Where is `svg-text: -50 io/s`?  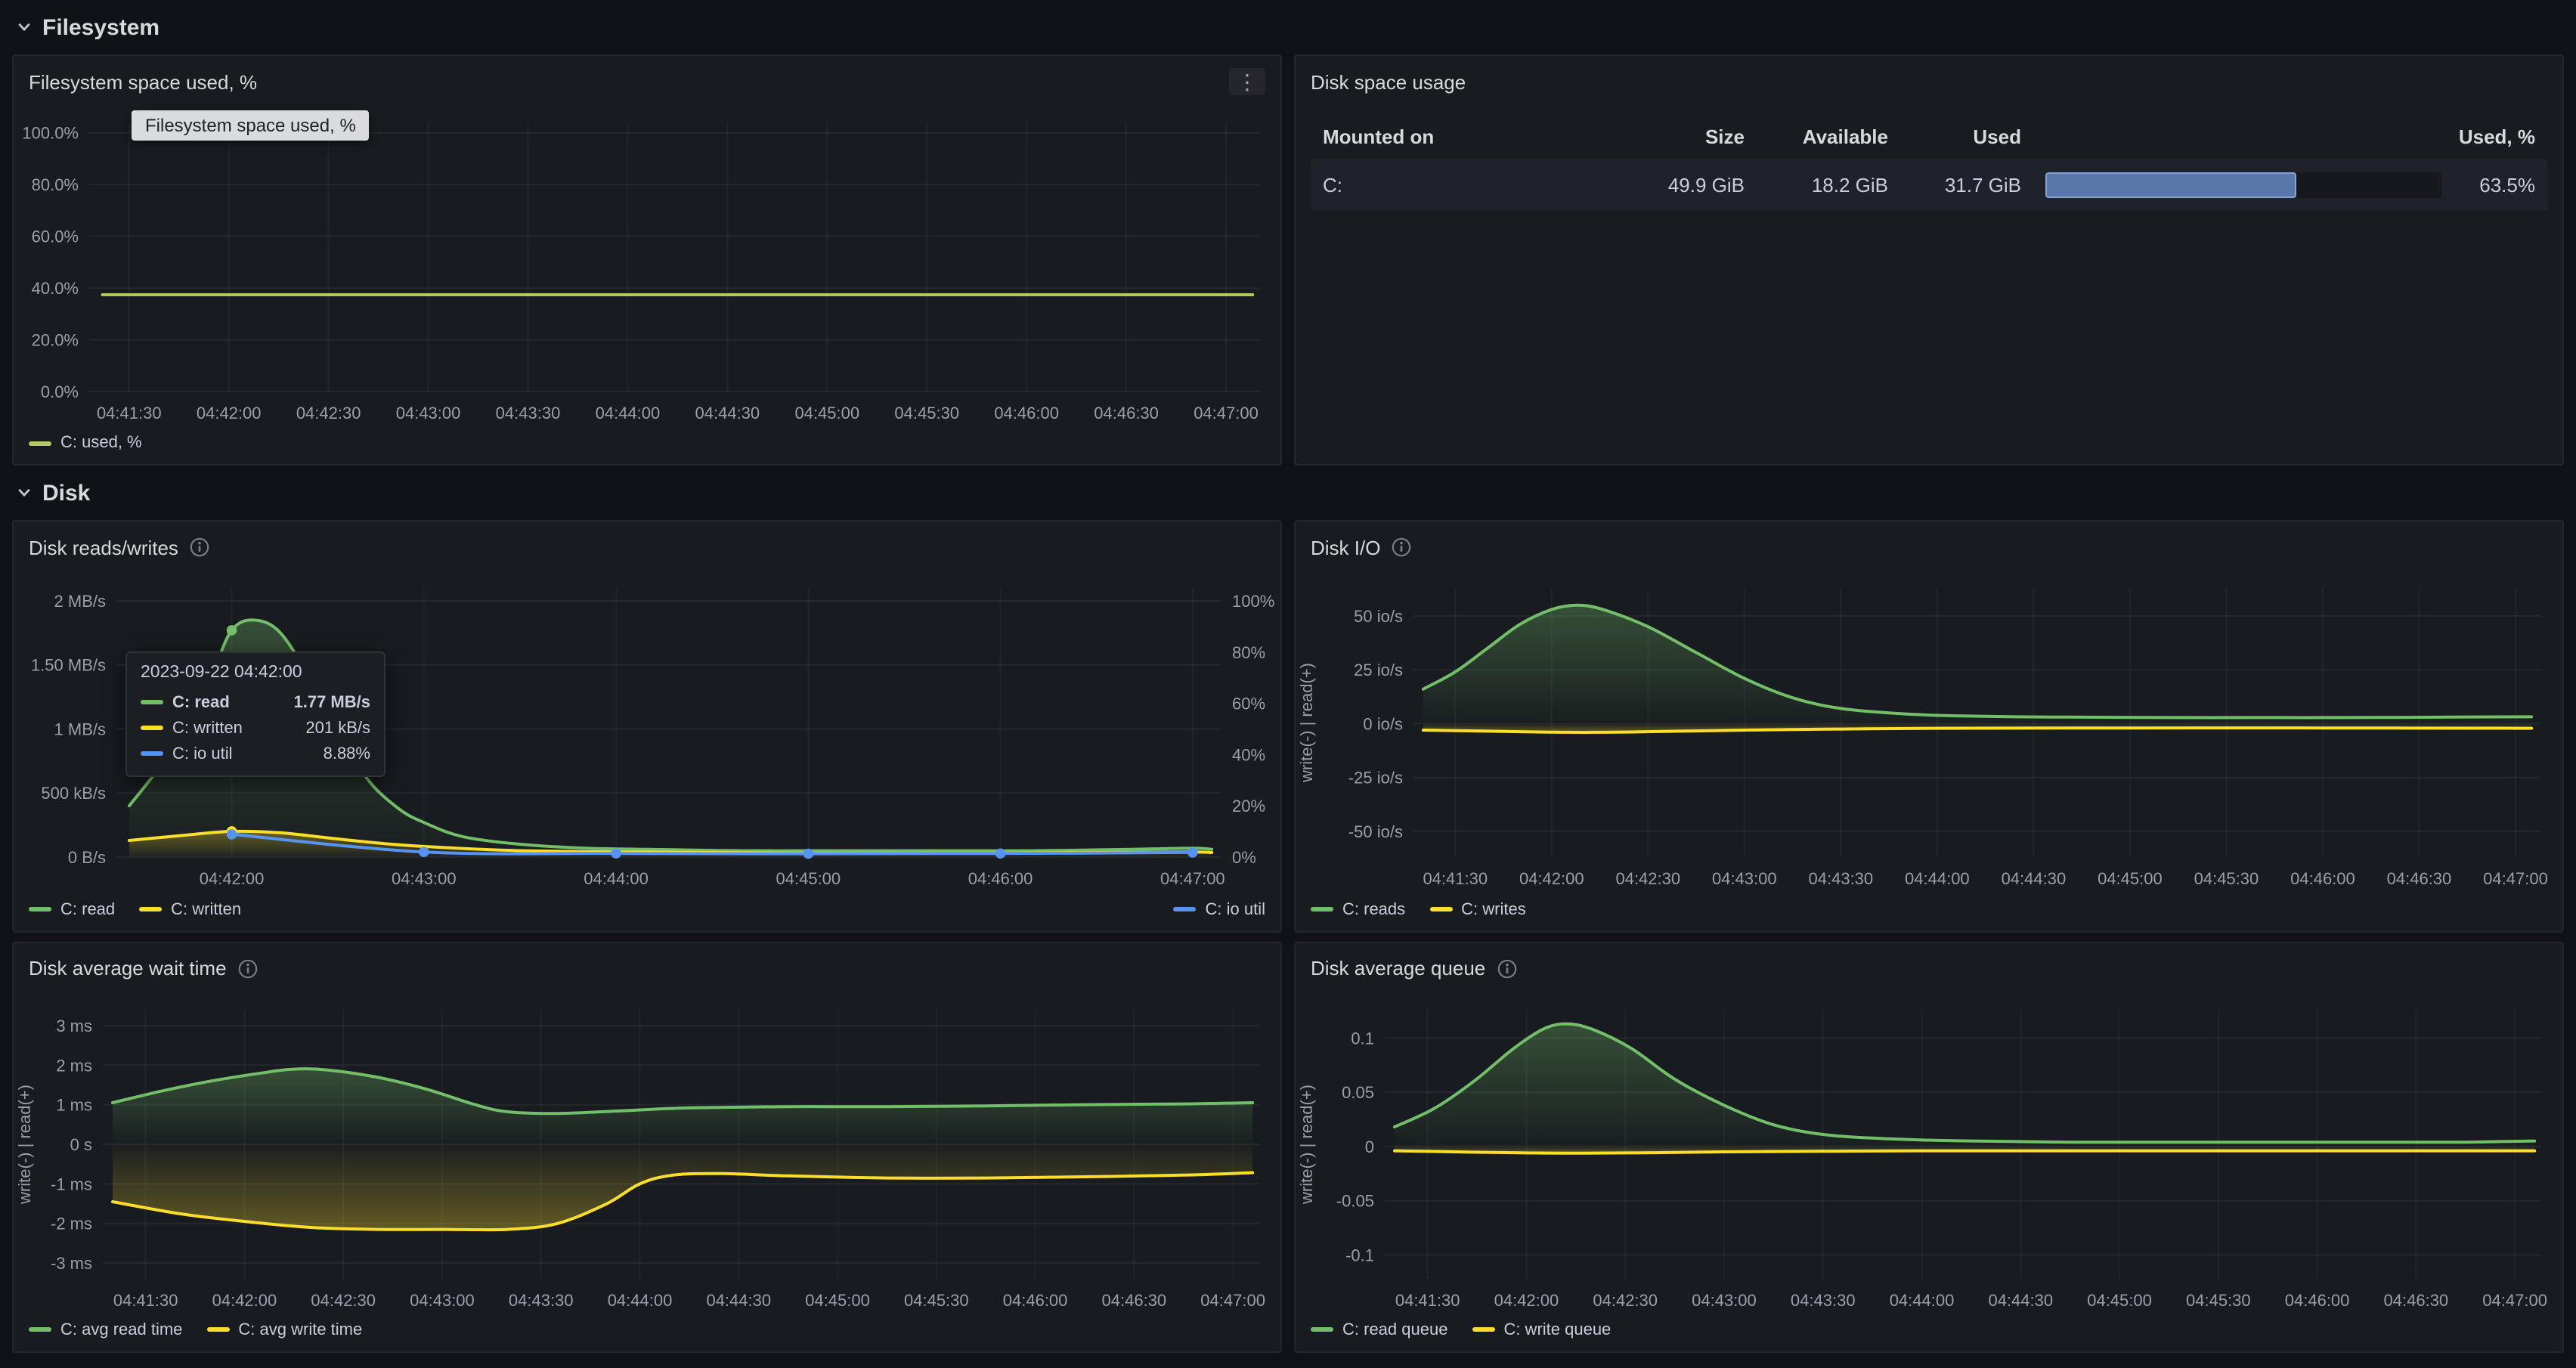
svg-text: -50 io/s is located at coordinates (1375, 831).